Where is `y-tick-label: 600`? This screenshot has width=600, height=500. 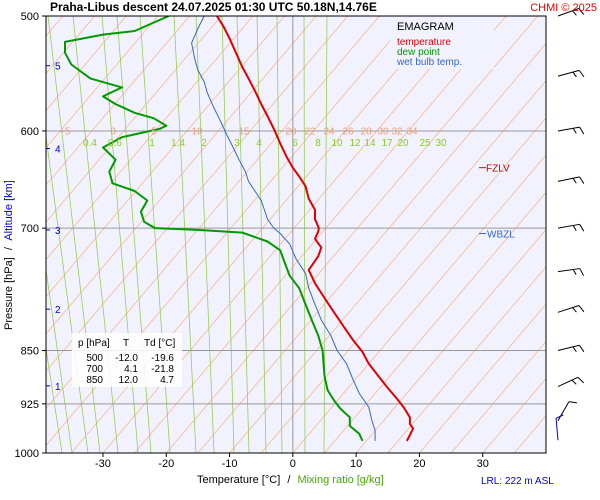
y-tick-label: 600 is located at coordinates (30, 132).